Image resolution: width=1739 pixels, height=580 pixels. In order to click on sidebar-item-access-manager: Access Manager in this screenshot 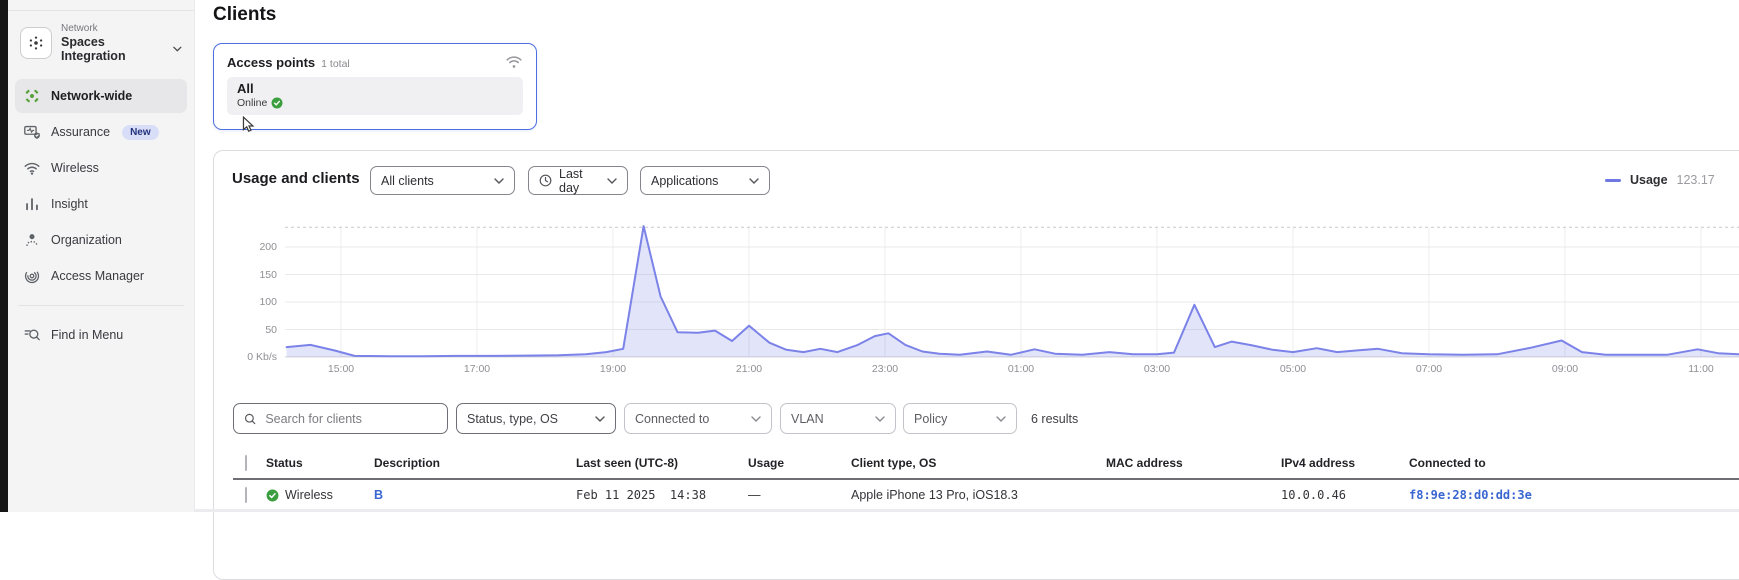, I will do `click(101, 276)`.